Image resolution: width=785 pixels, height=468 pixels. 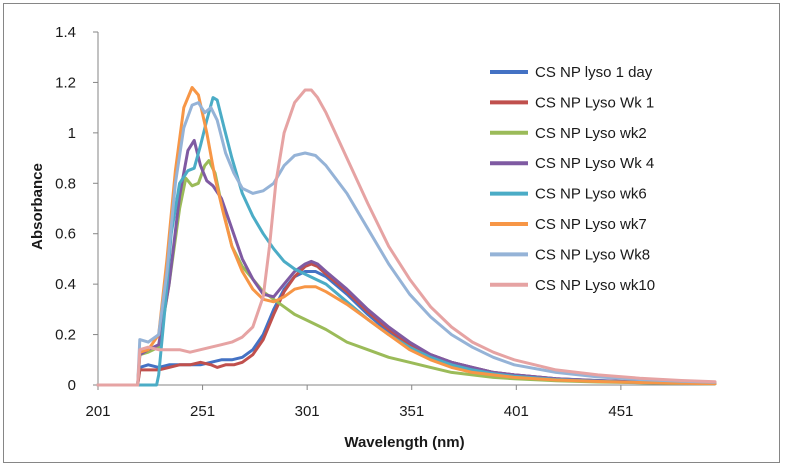 I want to click on y-tick-label: 0.8, so click(x=65, y=183).